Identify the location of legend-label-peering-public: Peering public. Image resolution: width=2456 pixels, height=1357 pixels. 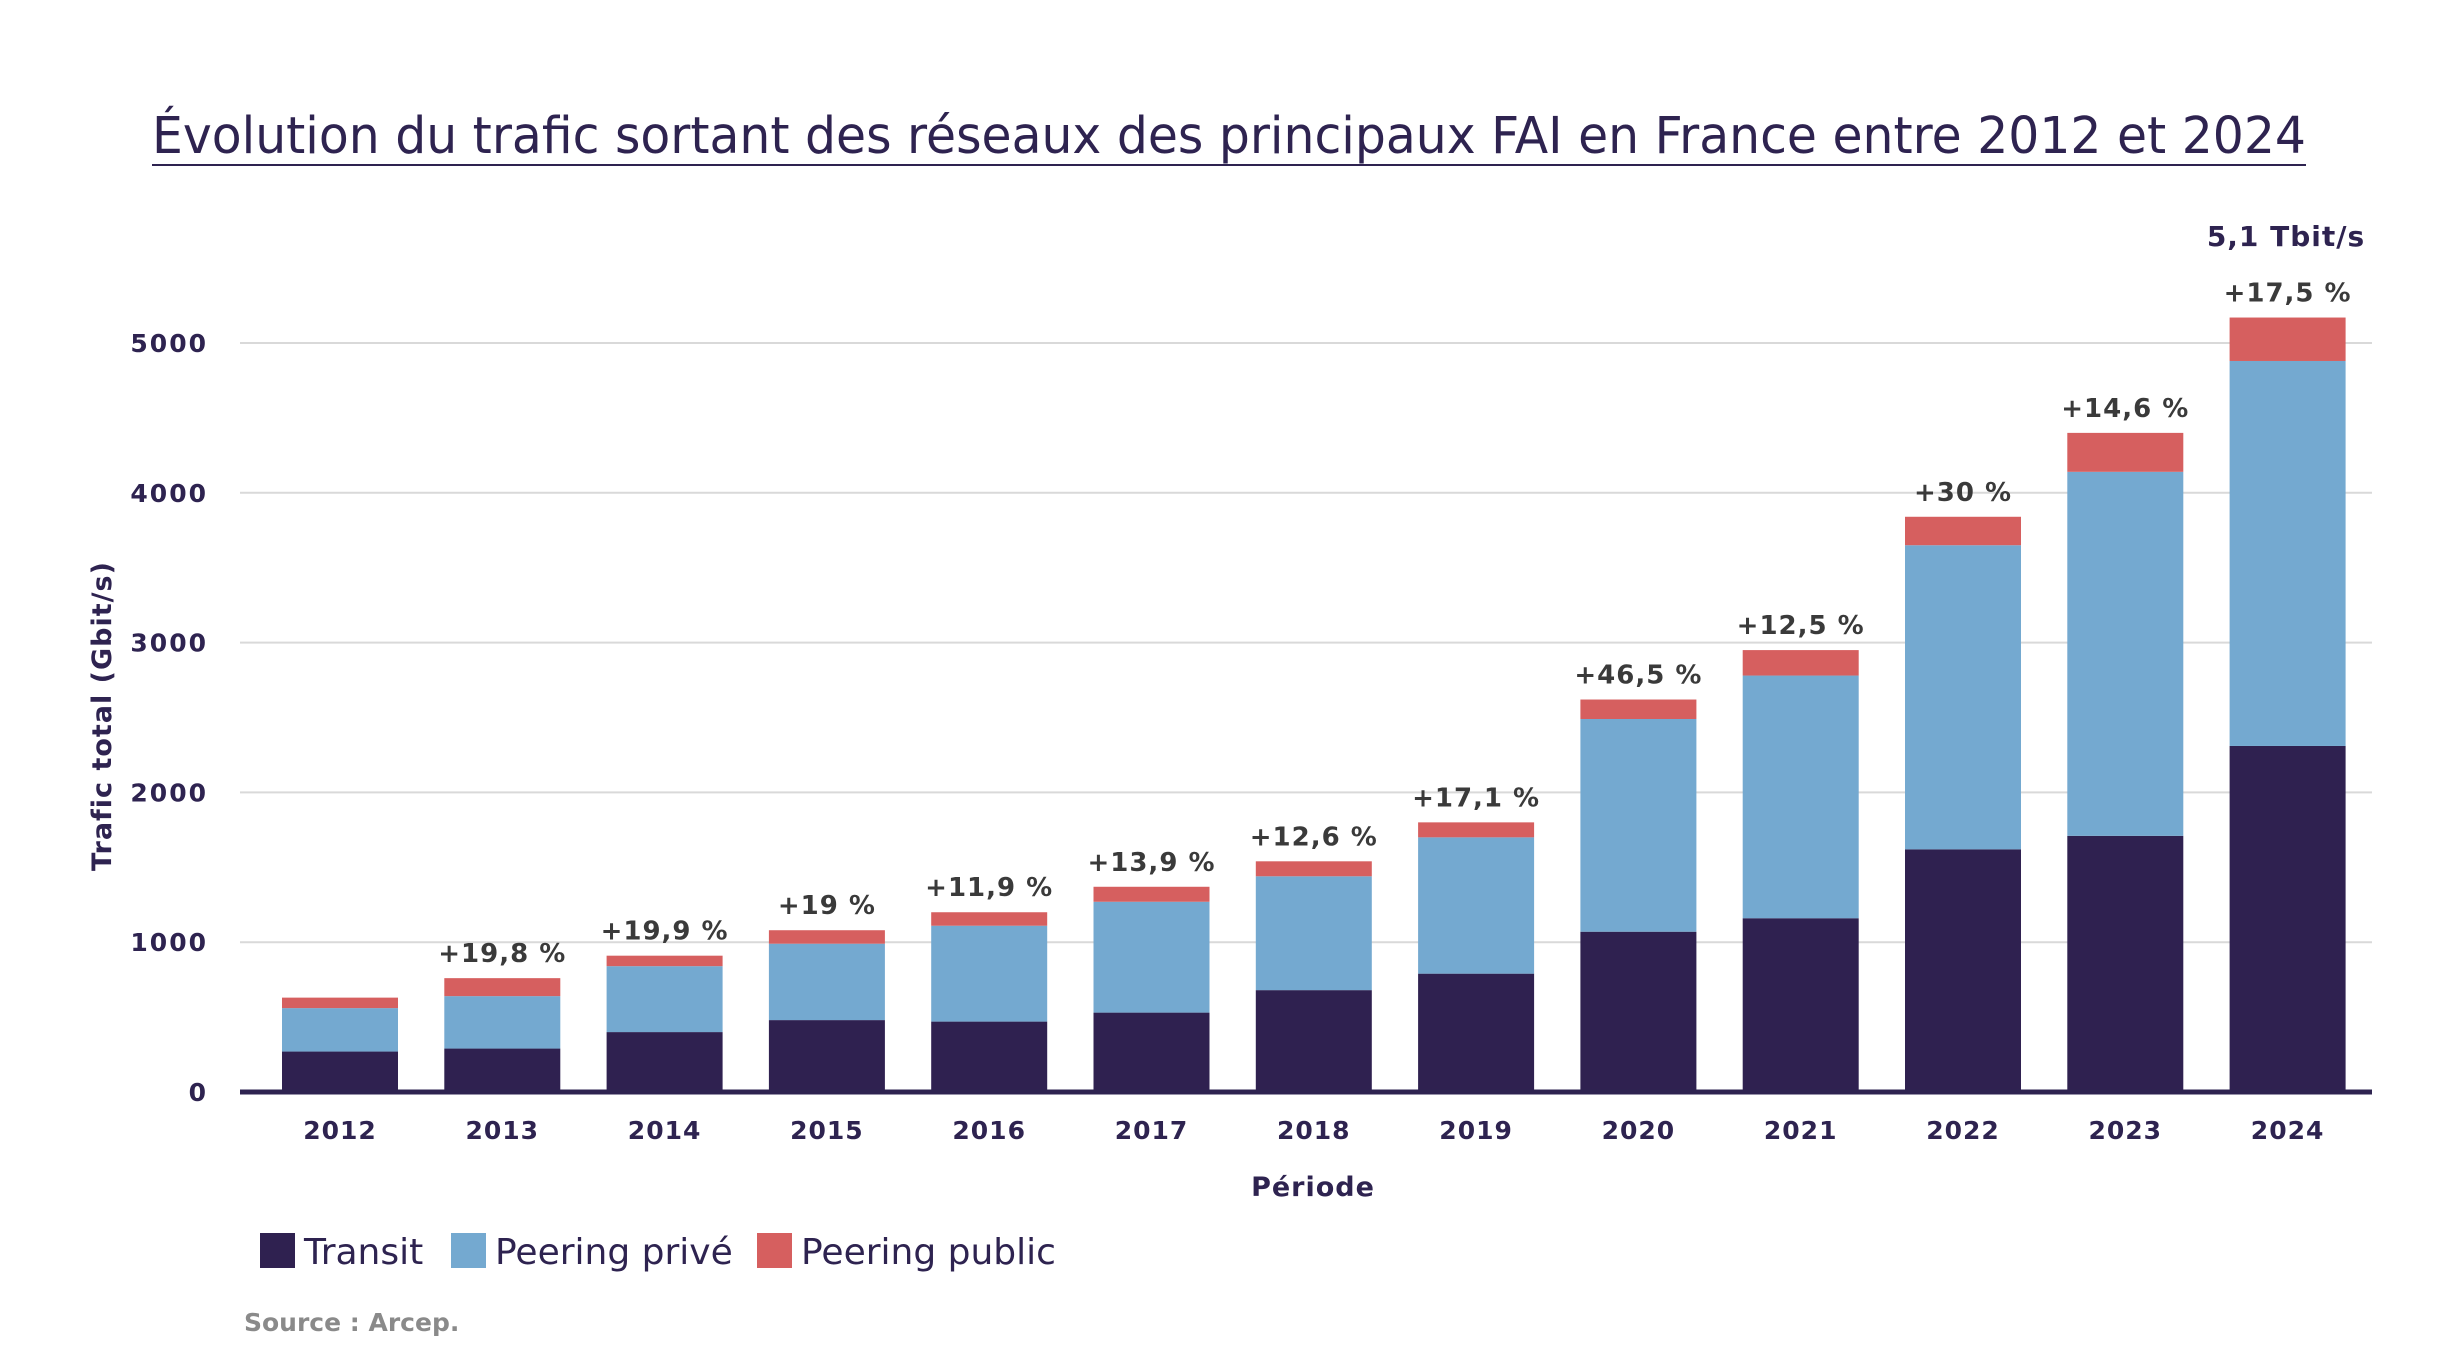
(928, 1252).